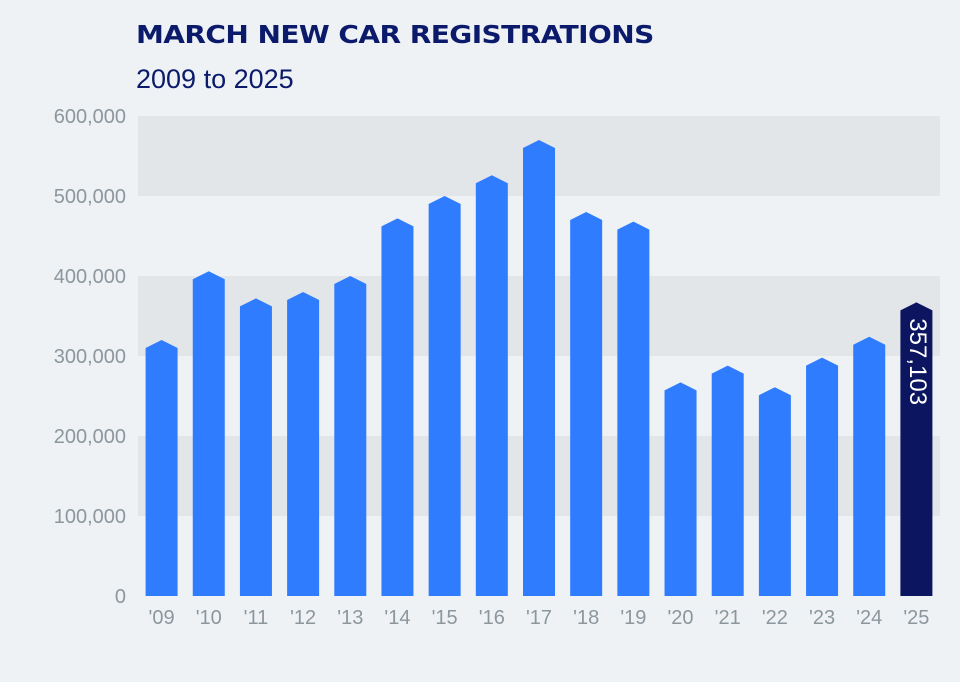 This screenshot has height=682, width=960. Describe the element at coordinates (869, 618) in the screenshot. I see `x-tick-label: '24` at that location.